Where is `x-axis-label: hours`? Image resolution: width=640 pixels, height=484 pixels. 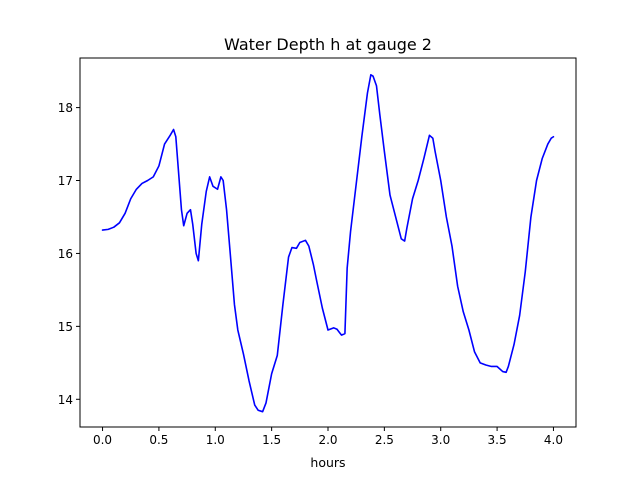
x-axis-label: hours is located at coordinates (327, 462).